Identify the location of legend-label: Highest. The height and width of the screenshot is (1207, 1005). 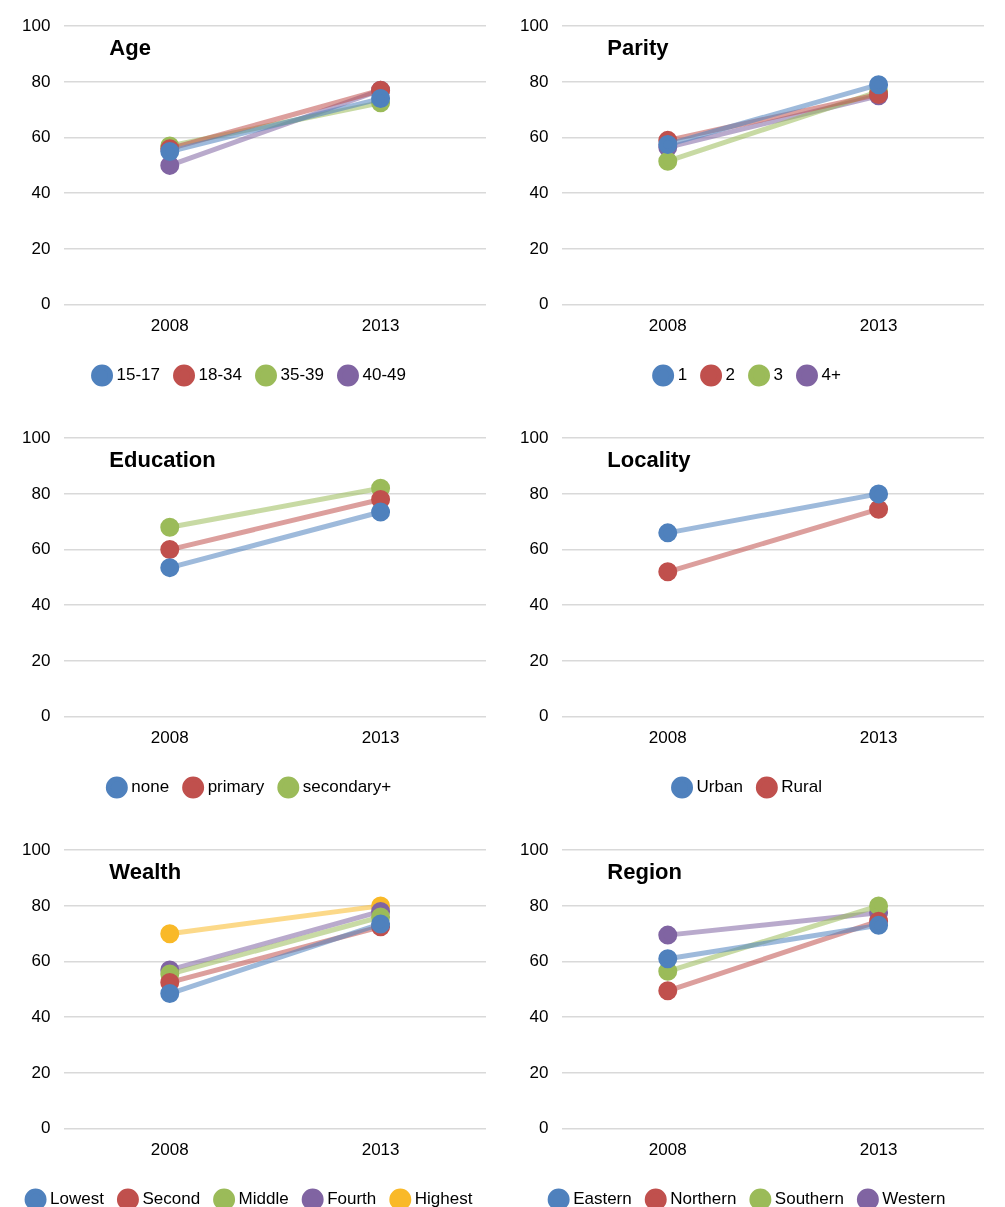
(443, 1198).